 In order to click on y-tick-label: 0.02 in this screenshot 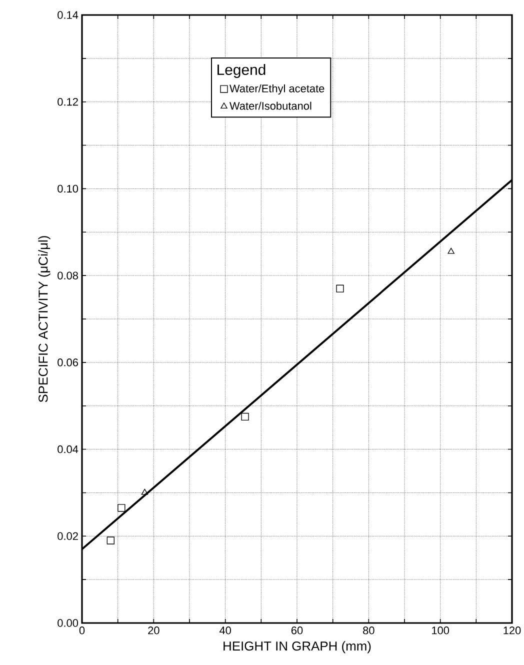, I will do `click(68, 536)`.